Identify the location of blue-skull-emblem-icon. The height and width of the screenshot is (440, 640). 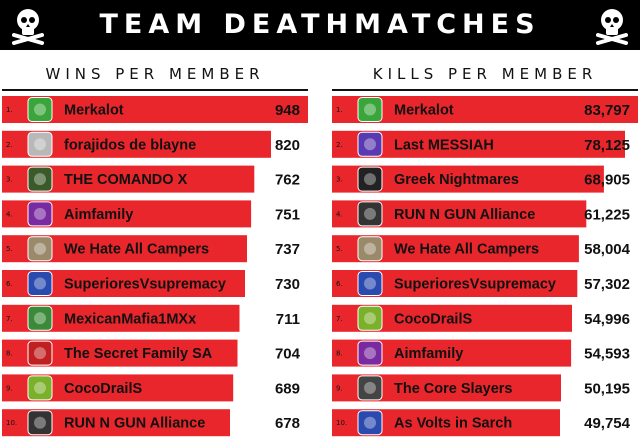
(370, 423).